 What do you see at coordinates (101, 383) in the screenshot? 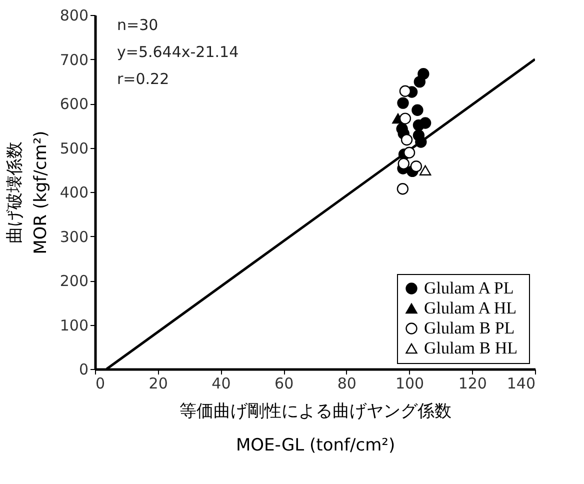
I see `x-tick-label: 0` at bounding box center [101, 383].